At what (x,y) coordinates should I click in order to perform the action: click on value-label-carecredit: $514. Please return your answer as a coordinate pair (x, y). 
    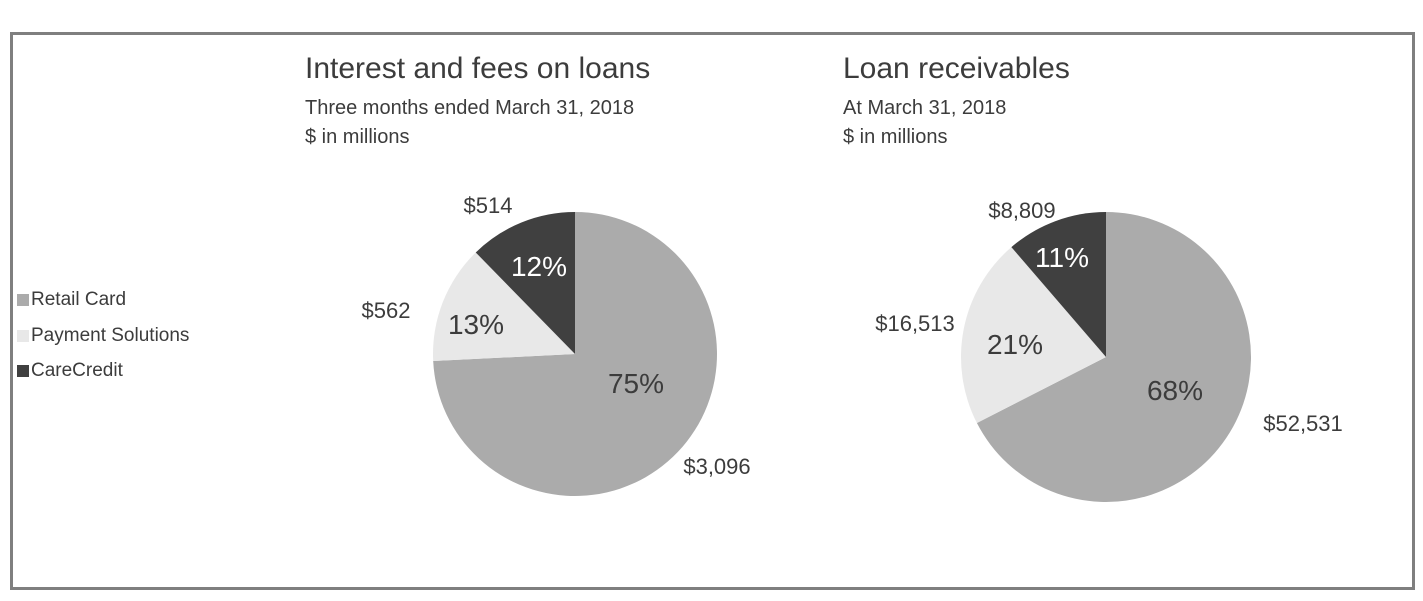
    Looking at the image, I should click on (488, 205).